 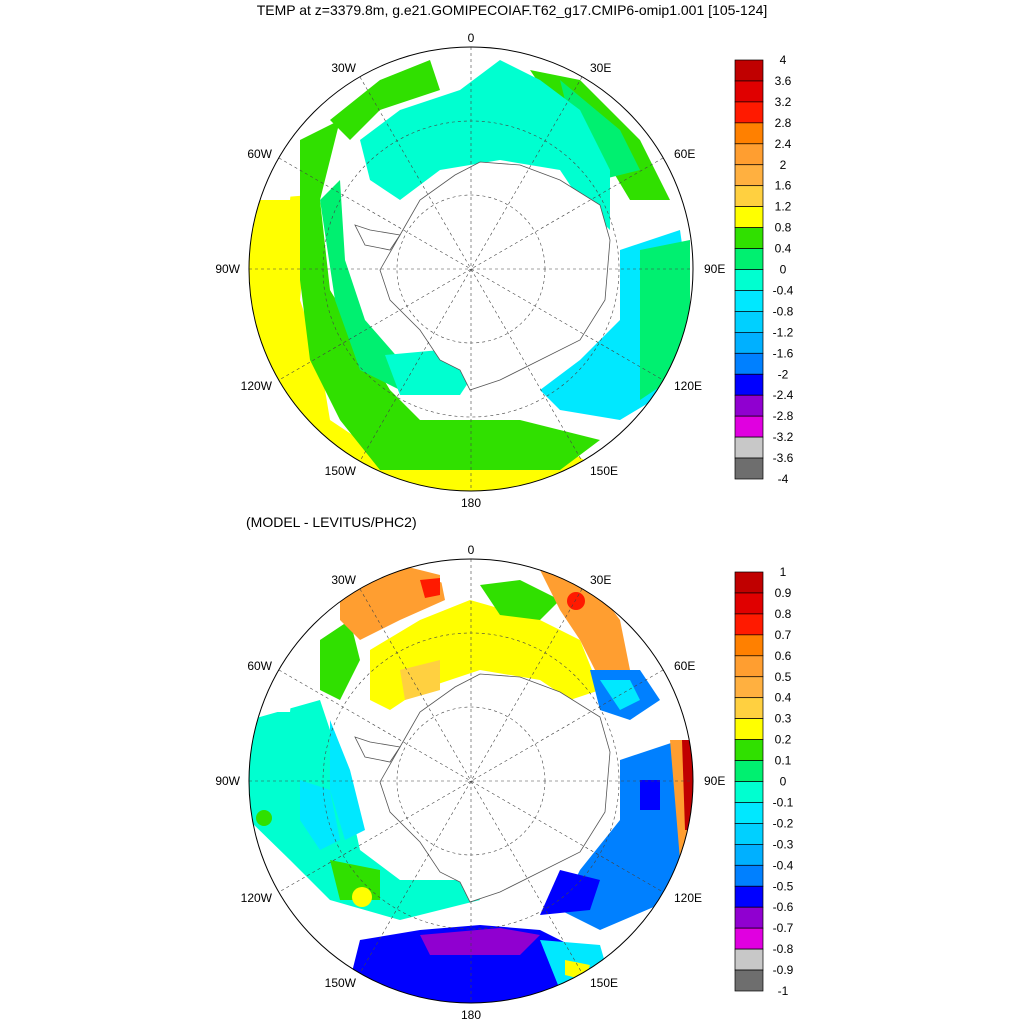 I want to click on bottom-lon-120e: 120E, so click(x=688, y=898).